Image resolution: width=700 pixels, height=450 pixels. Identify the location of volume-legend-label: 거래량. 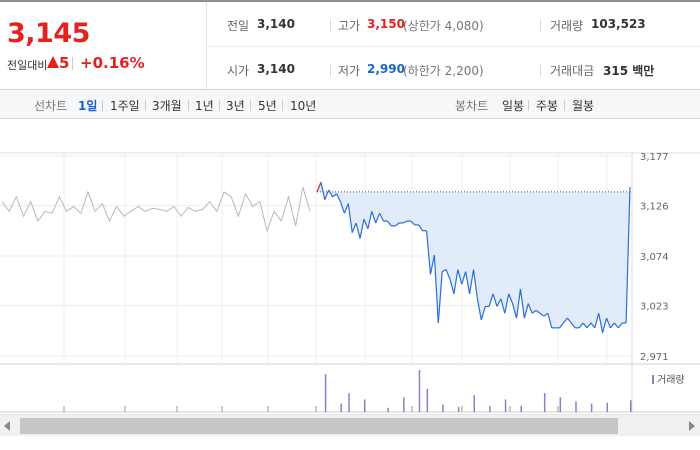
(671, 380).